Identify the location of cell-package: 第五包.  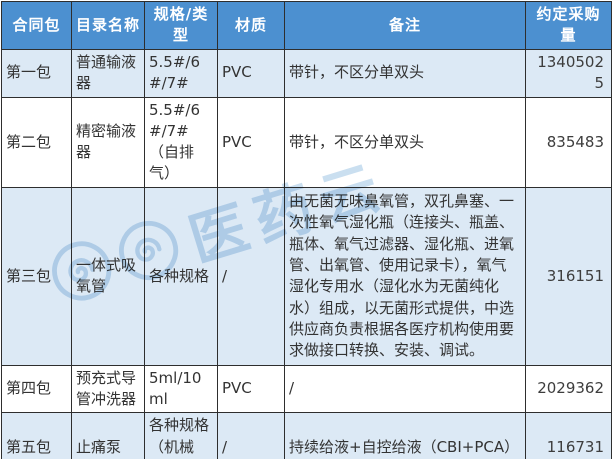
(36, 435).